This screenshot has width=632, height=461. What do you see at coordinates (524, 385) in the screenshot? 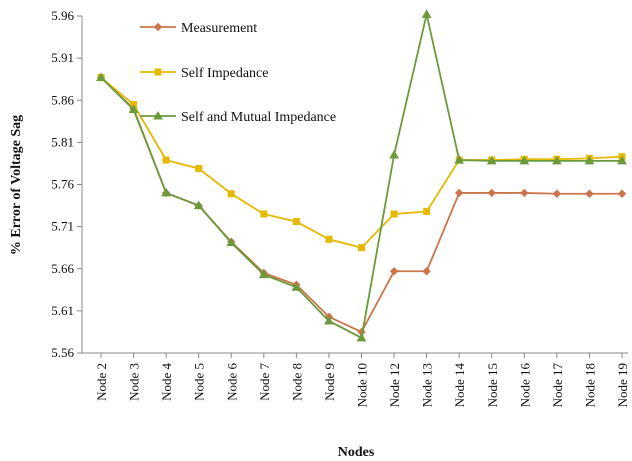
I see `x-tick-label: Node 16` at bounding box center [524, 385].